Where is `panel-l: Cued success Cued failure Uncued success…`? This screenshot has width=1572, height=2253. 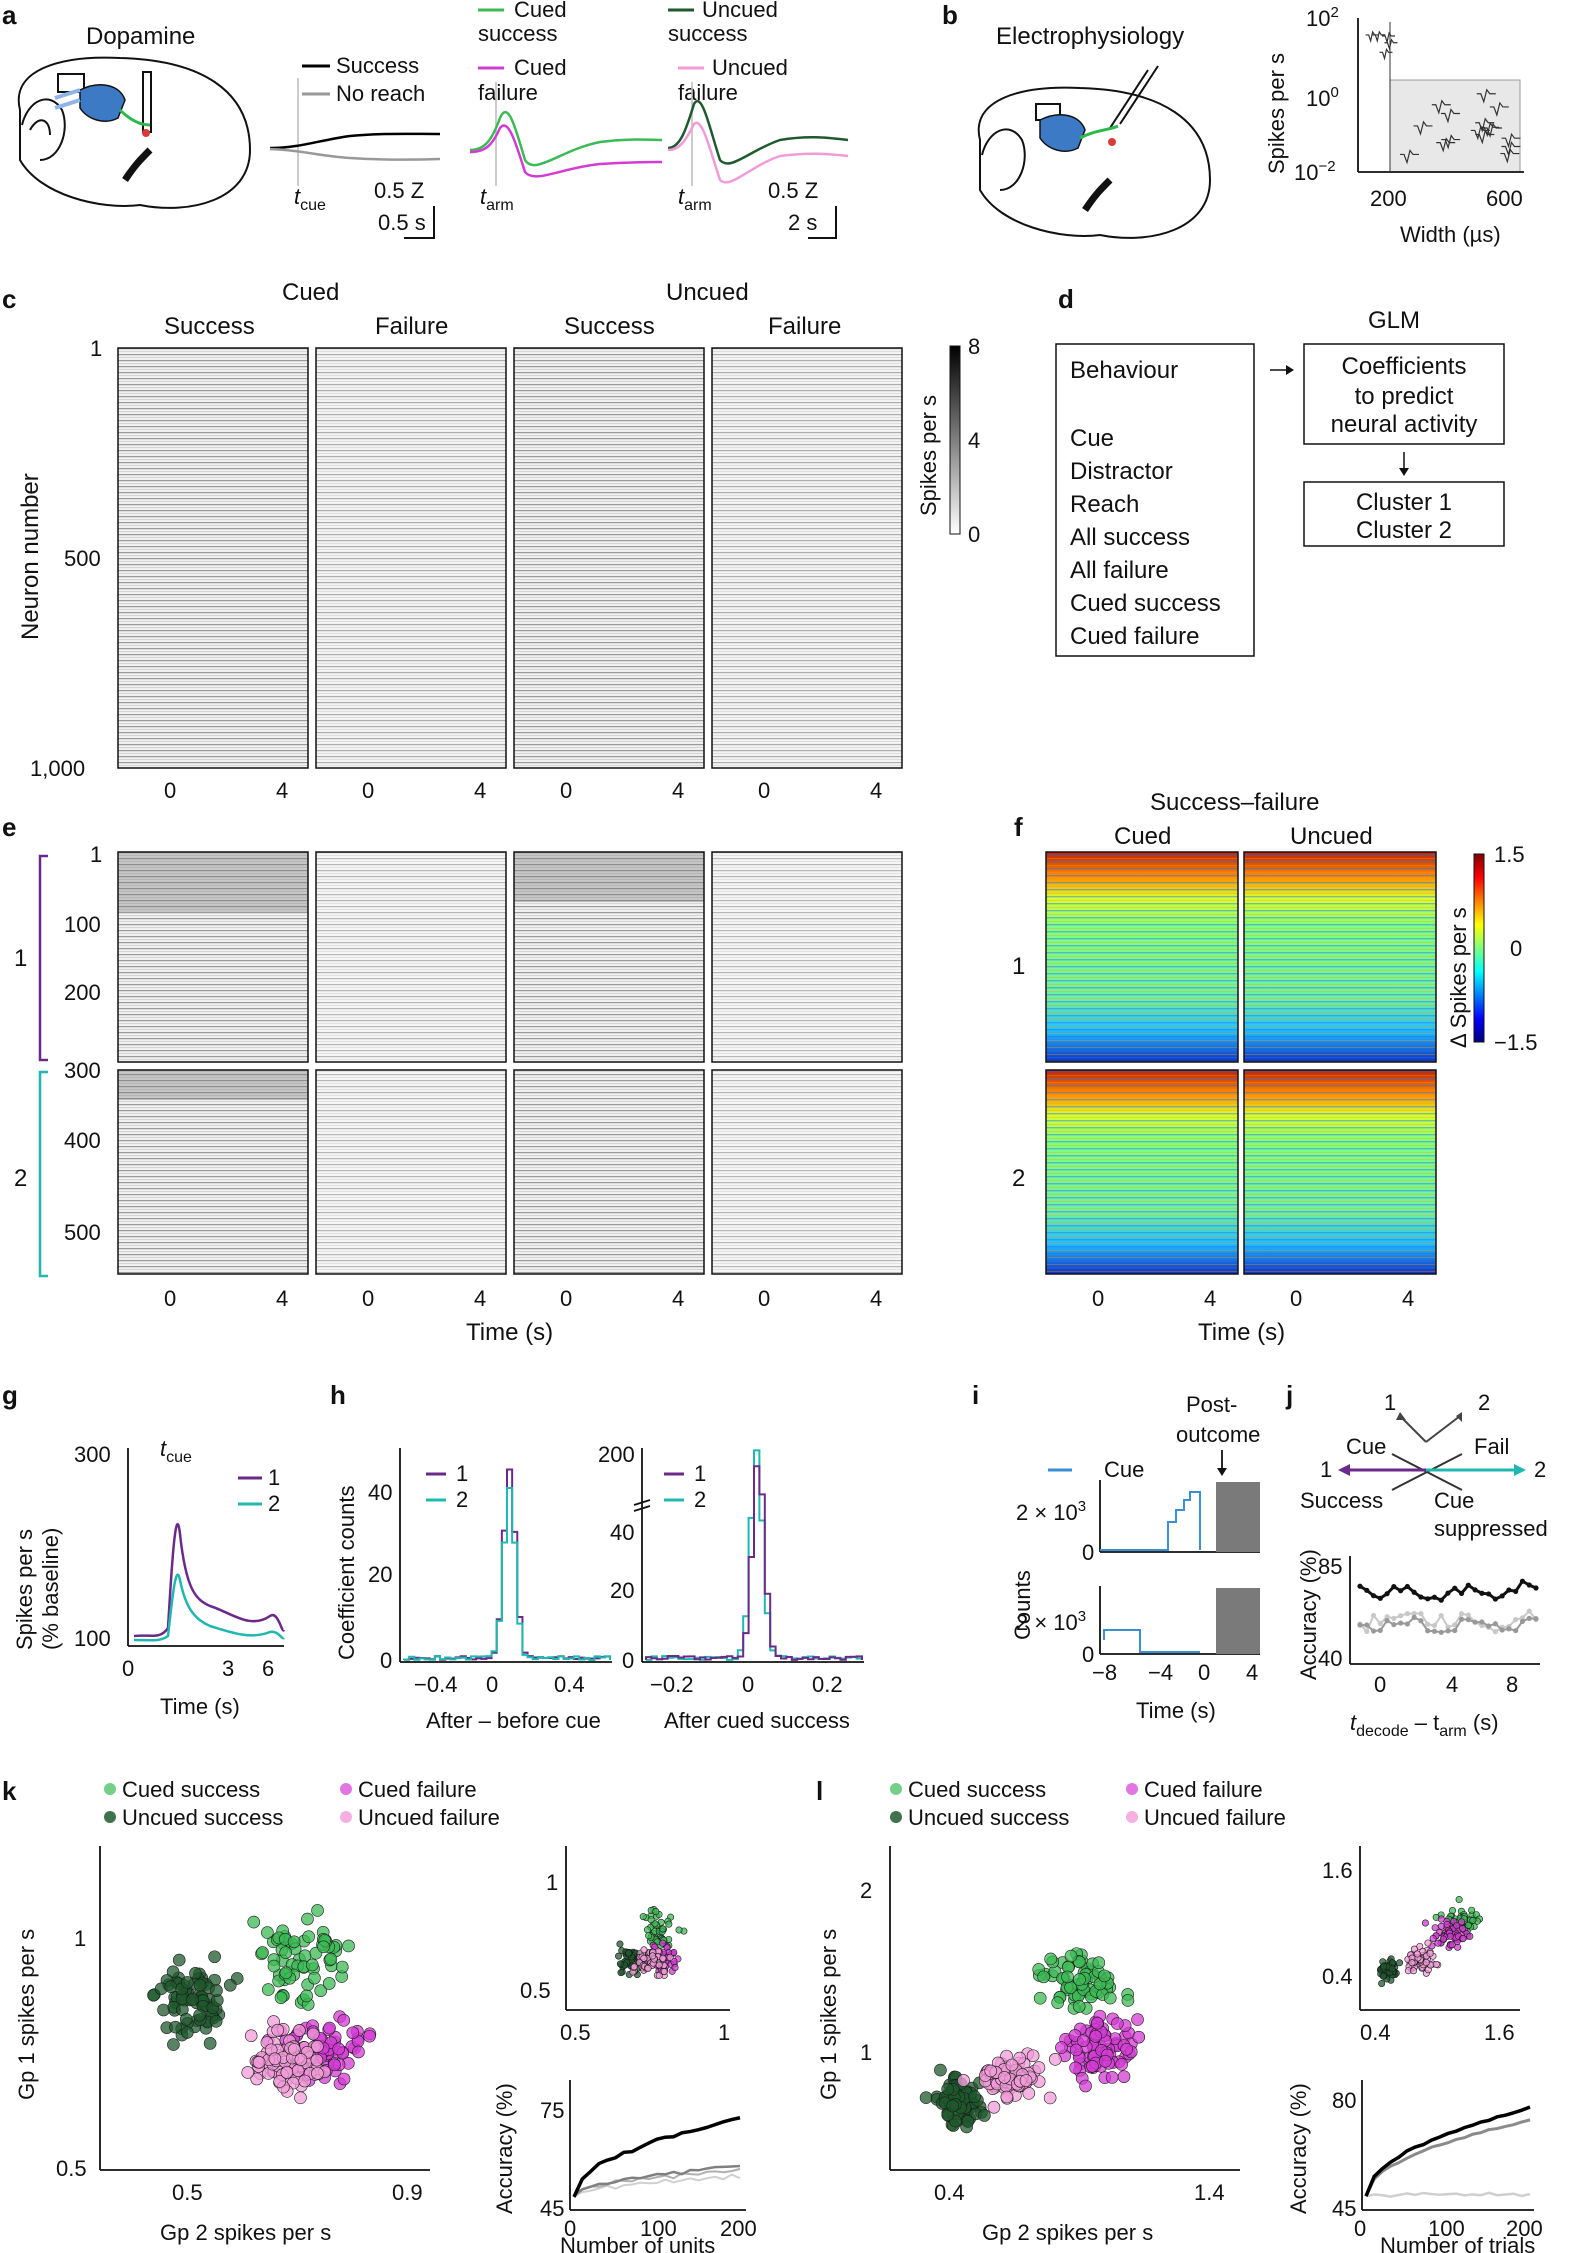 panel-l: Cued success Cued failure Uncued success… is located at coordinates (1179, 2015).